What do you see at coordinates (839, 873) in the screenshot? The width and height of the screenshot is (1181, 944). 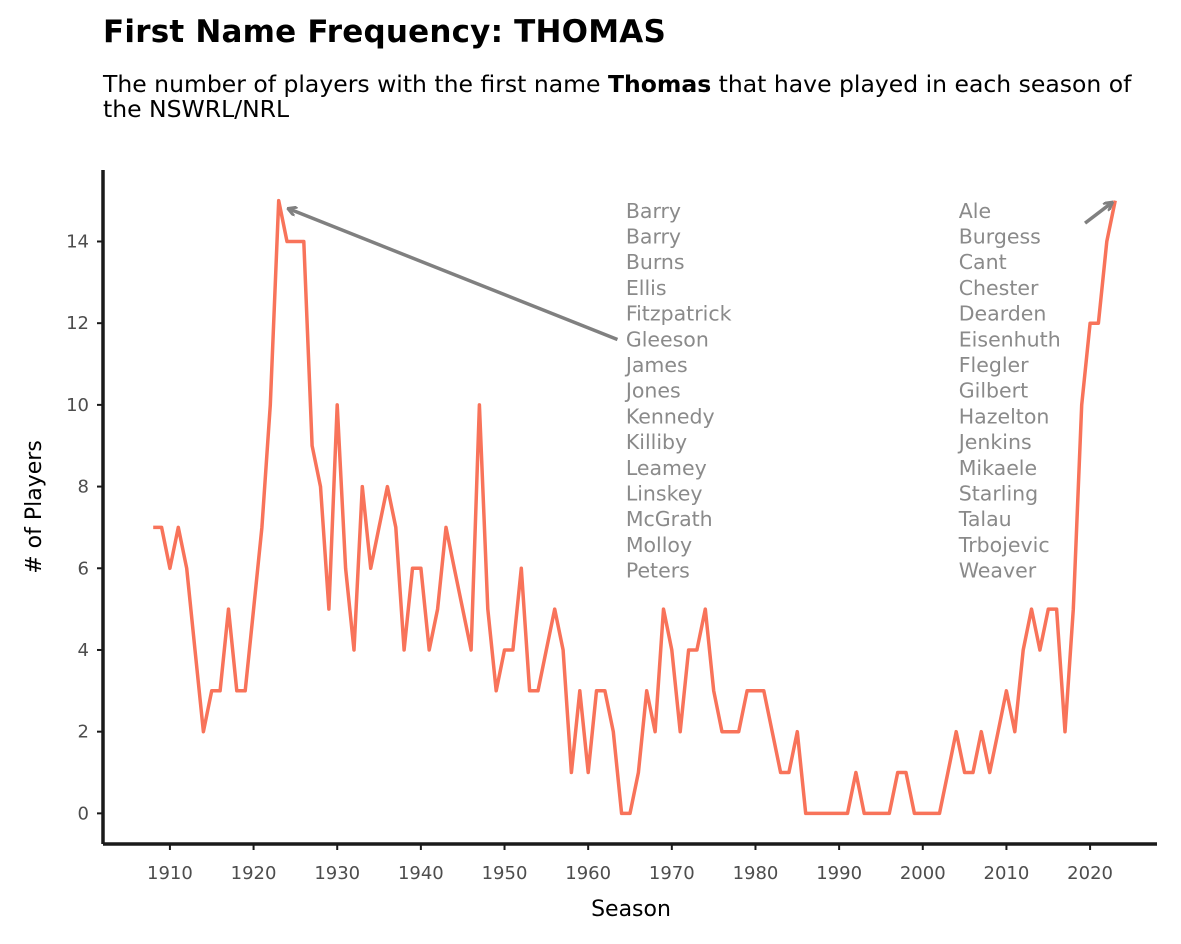 I see `x-tick-label: 1990` at bounding box center [839, 873].